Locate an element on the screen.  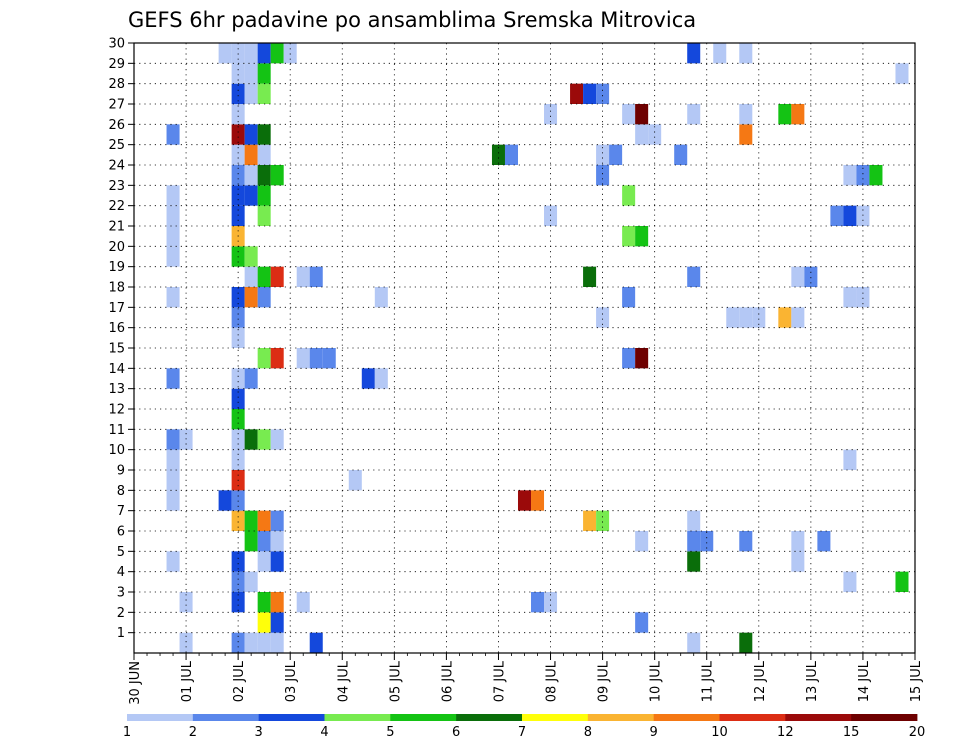
y-tick-label: 17 is located at coordinates (116, 308).